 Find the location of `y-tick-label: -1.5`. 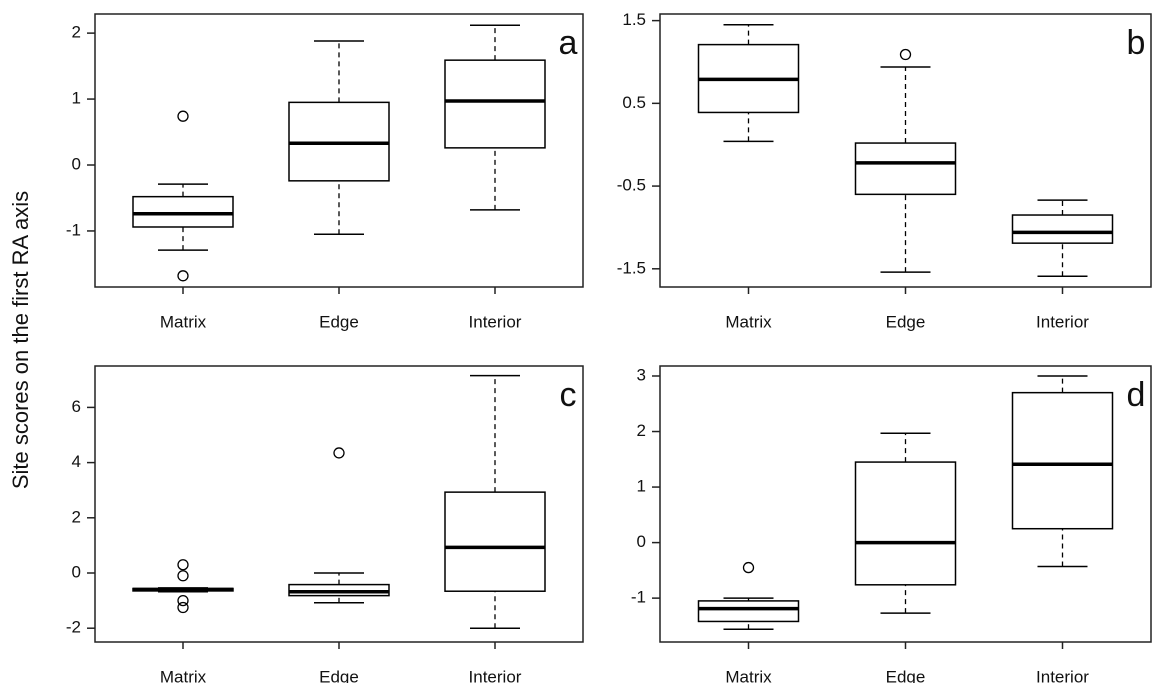

y-tick-label: -1.5 is located at coordinates (631, 267).